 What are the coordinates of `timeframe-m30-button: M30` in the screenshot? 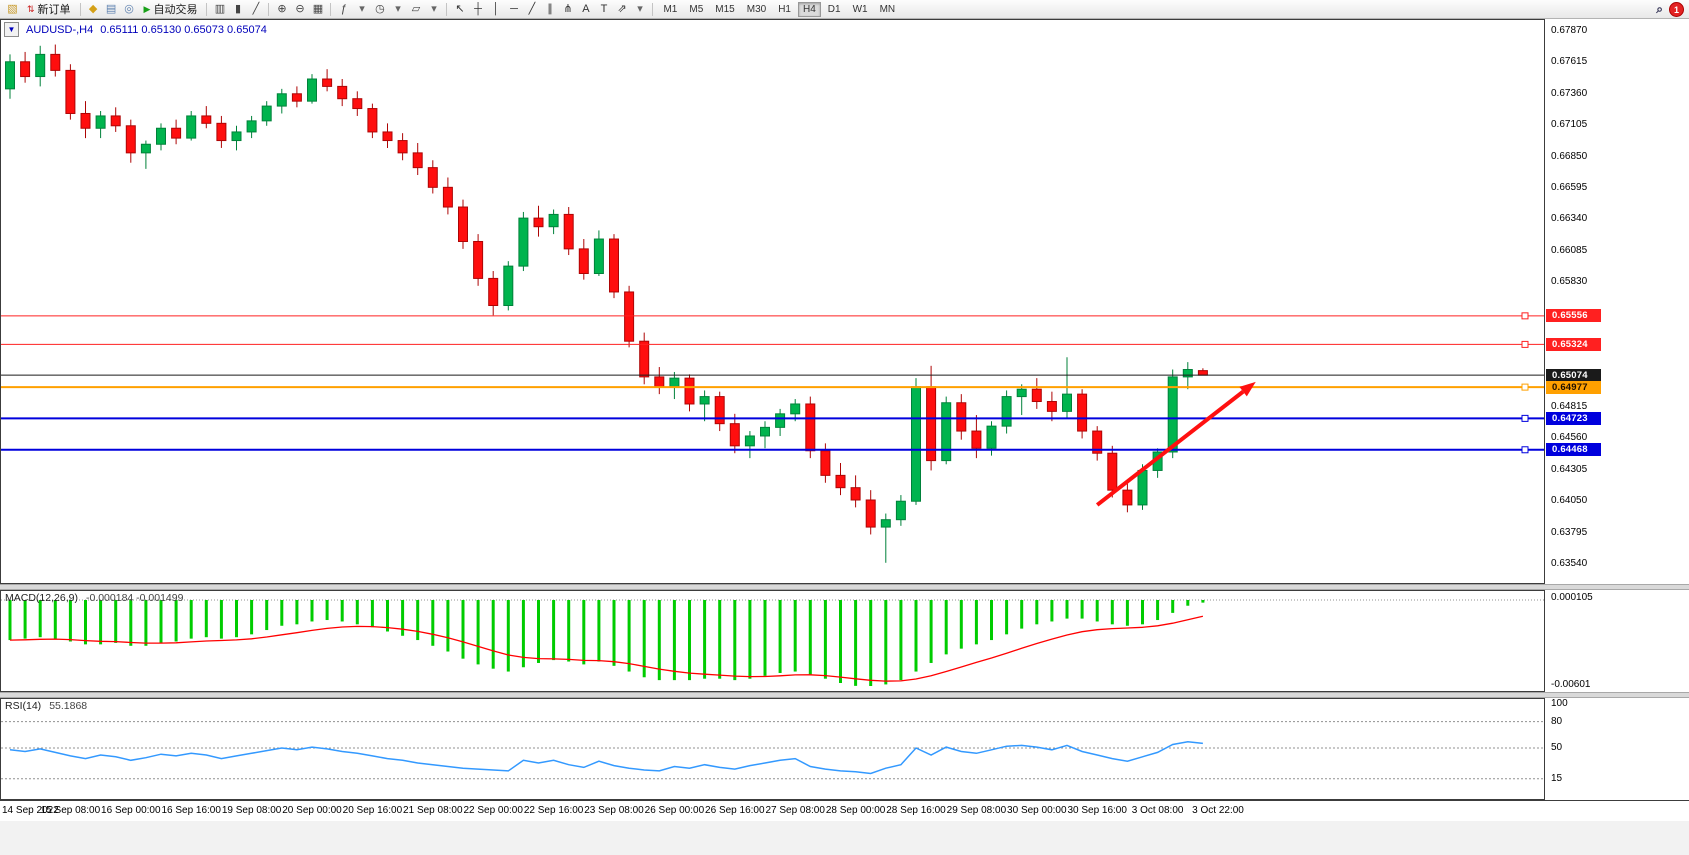 It's located at (756, 9).